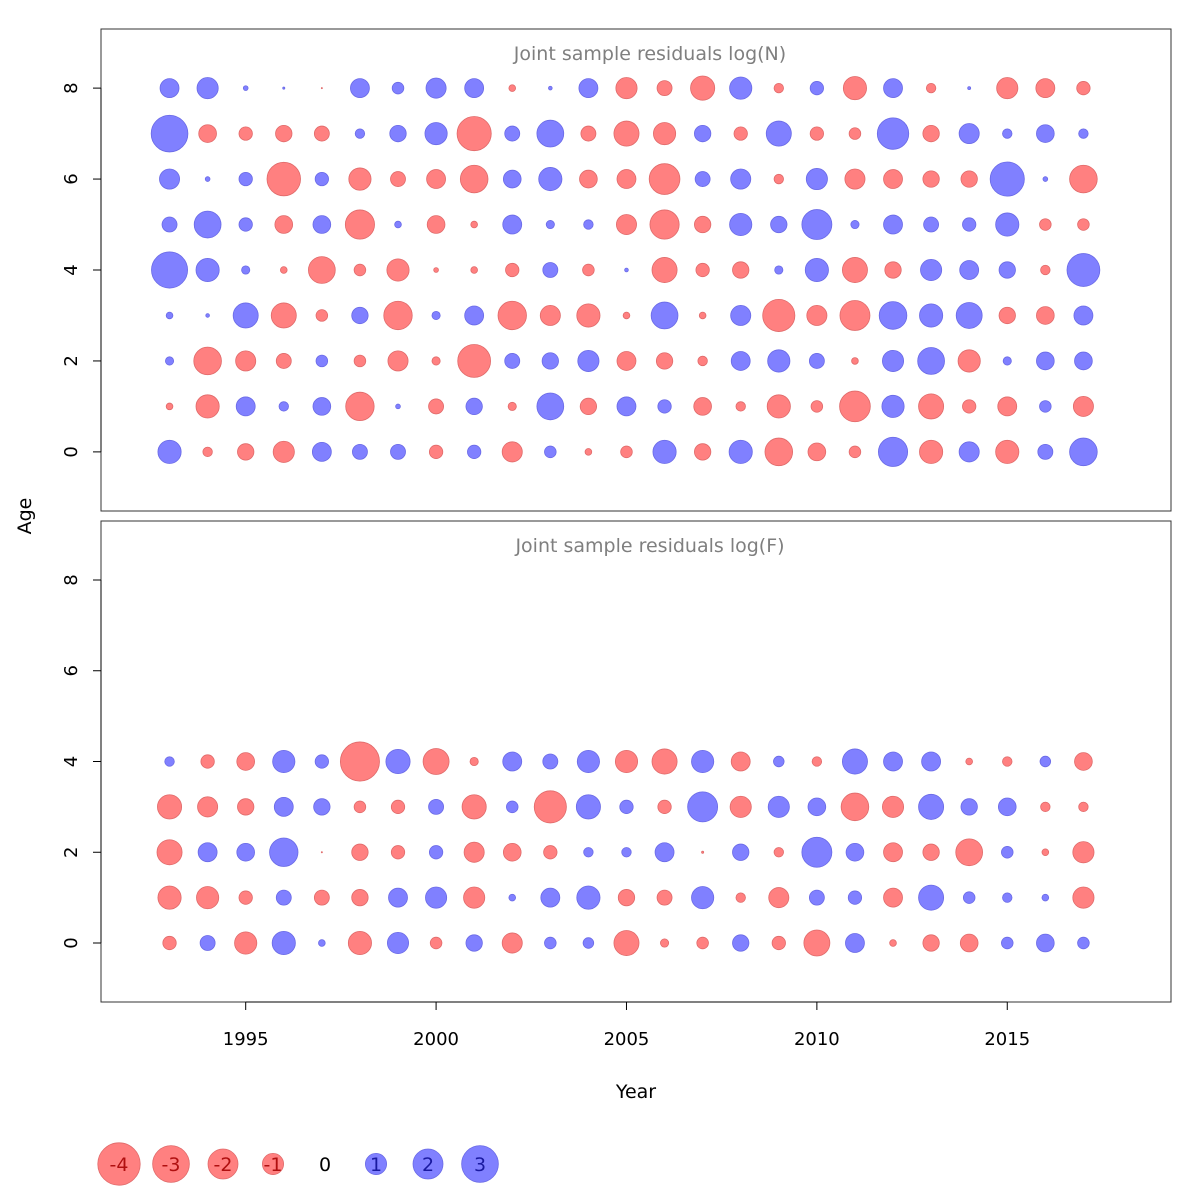 This screenshot has height=1200, width=1200. Describe the element at coordinates (627, 1039) in the screenshot. I see `x-tick-label: 2005` at that location.